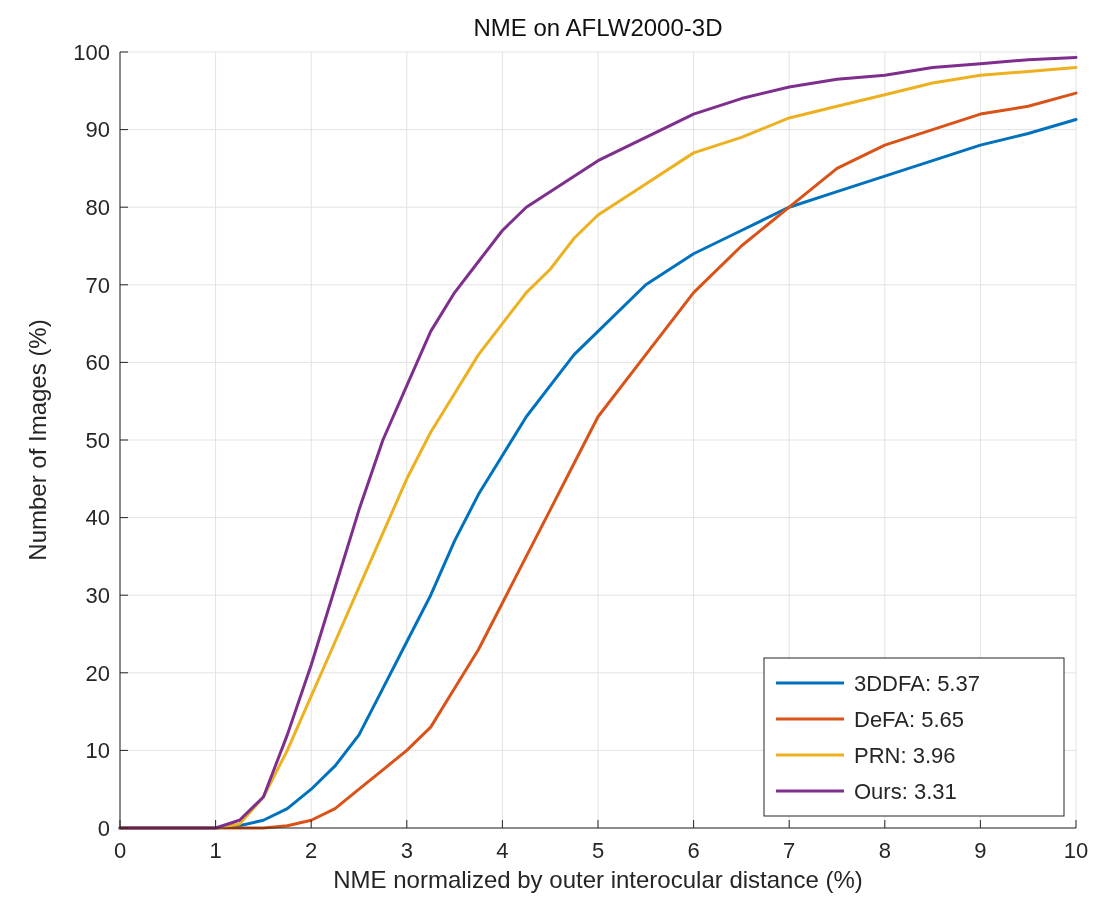 The image size is (1115, 920). What do you see at coordinates (311, 850) in the screenshot?
I see `x-tick-label: 2` at bounding box center [311, 850].